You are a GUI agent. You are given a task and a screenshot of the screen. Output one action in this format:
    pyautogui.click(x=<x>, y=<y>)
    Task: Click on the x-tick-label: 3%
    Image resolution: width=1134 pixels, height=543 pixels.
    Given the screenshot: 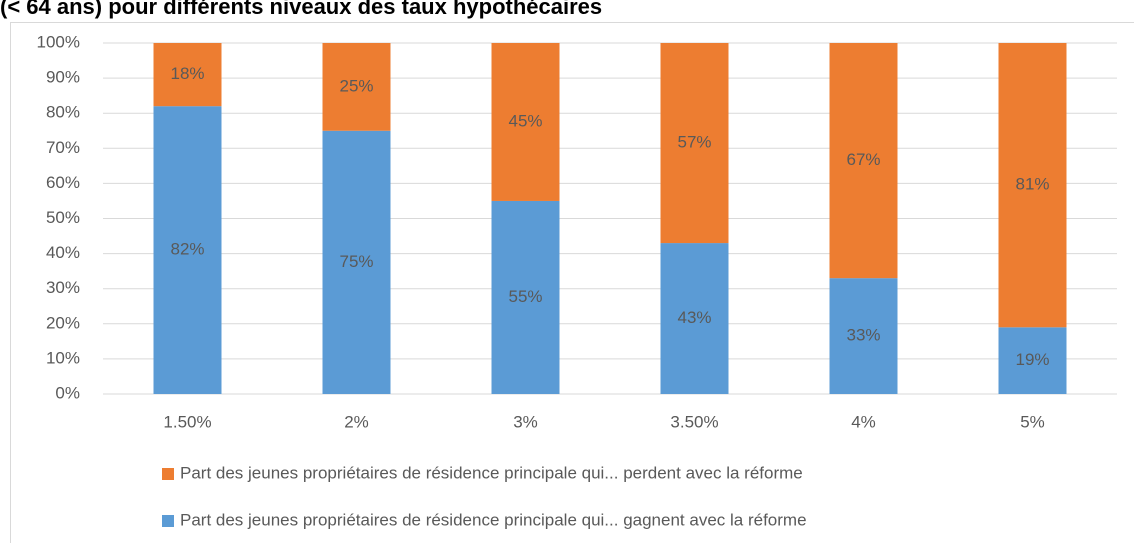 What is the action you would take?
    pyautogui.click(x=525, y=421)
    